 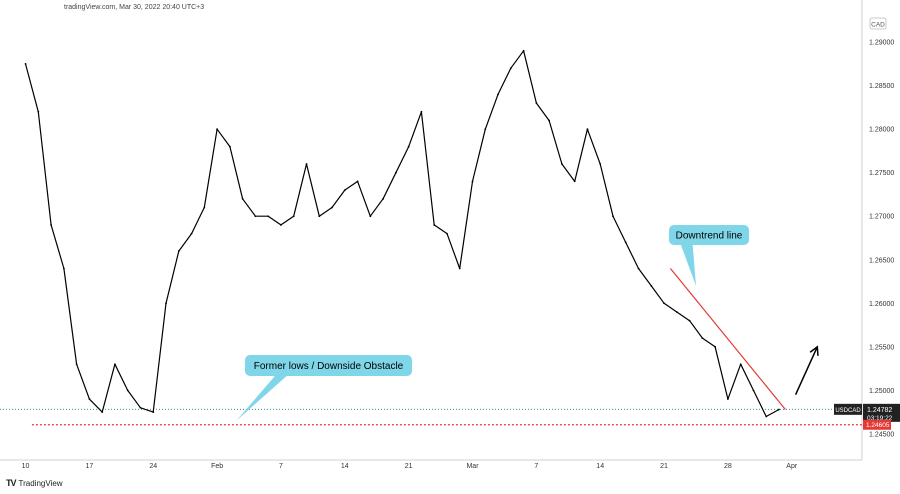 I want to click on support-price-label: 1.24605, so click(x=878, y=425).